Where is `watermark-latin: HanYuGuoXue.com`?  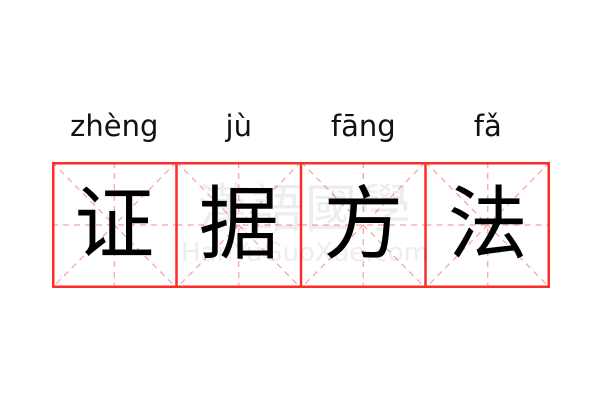 watermark-latin: HanYuGuoXue.com is located at coordinates (305, 253).